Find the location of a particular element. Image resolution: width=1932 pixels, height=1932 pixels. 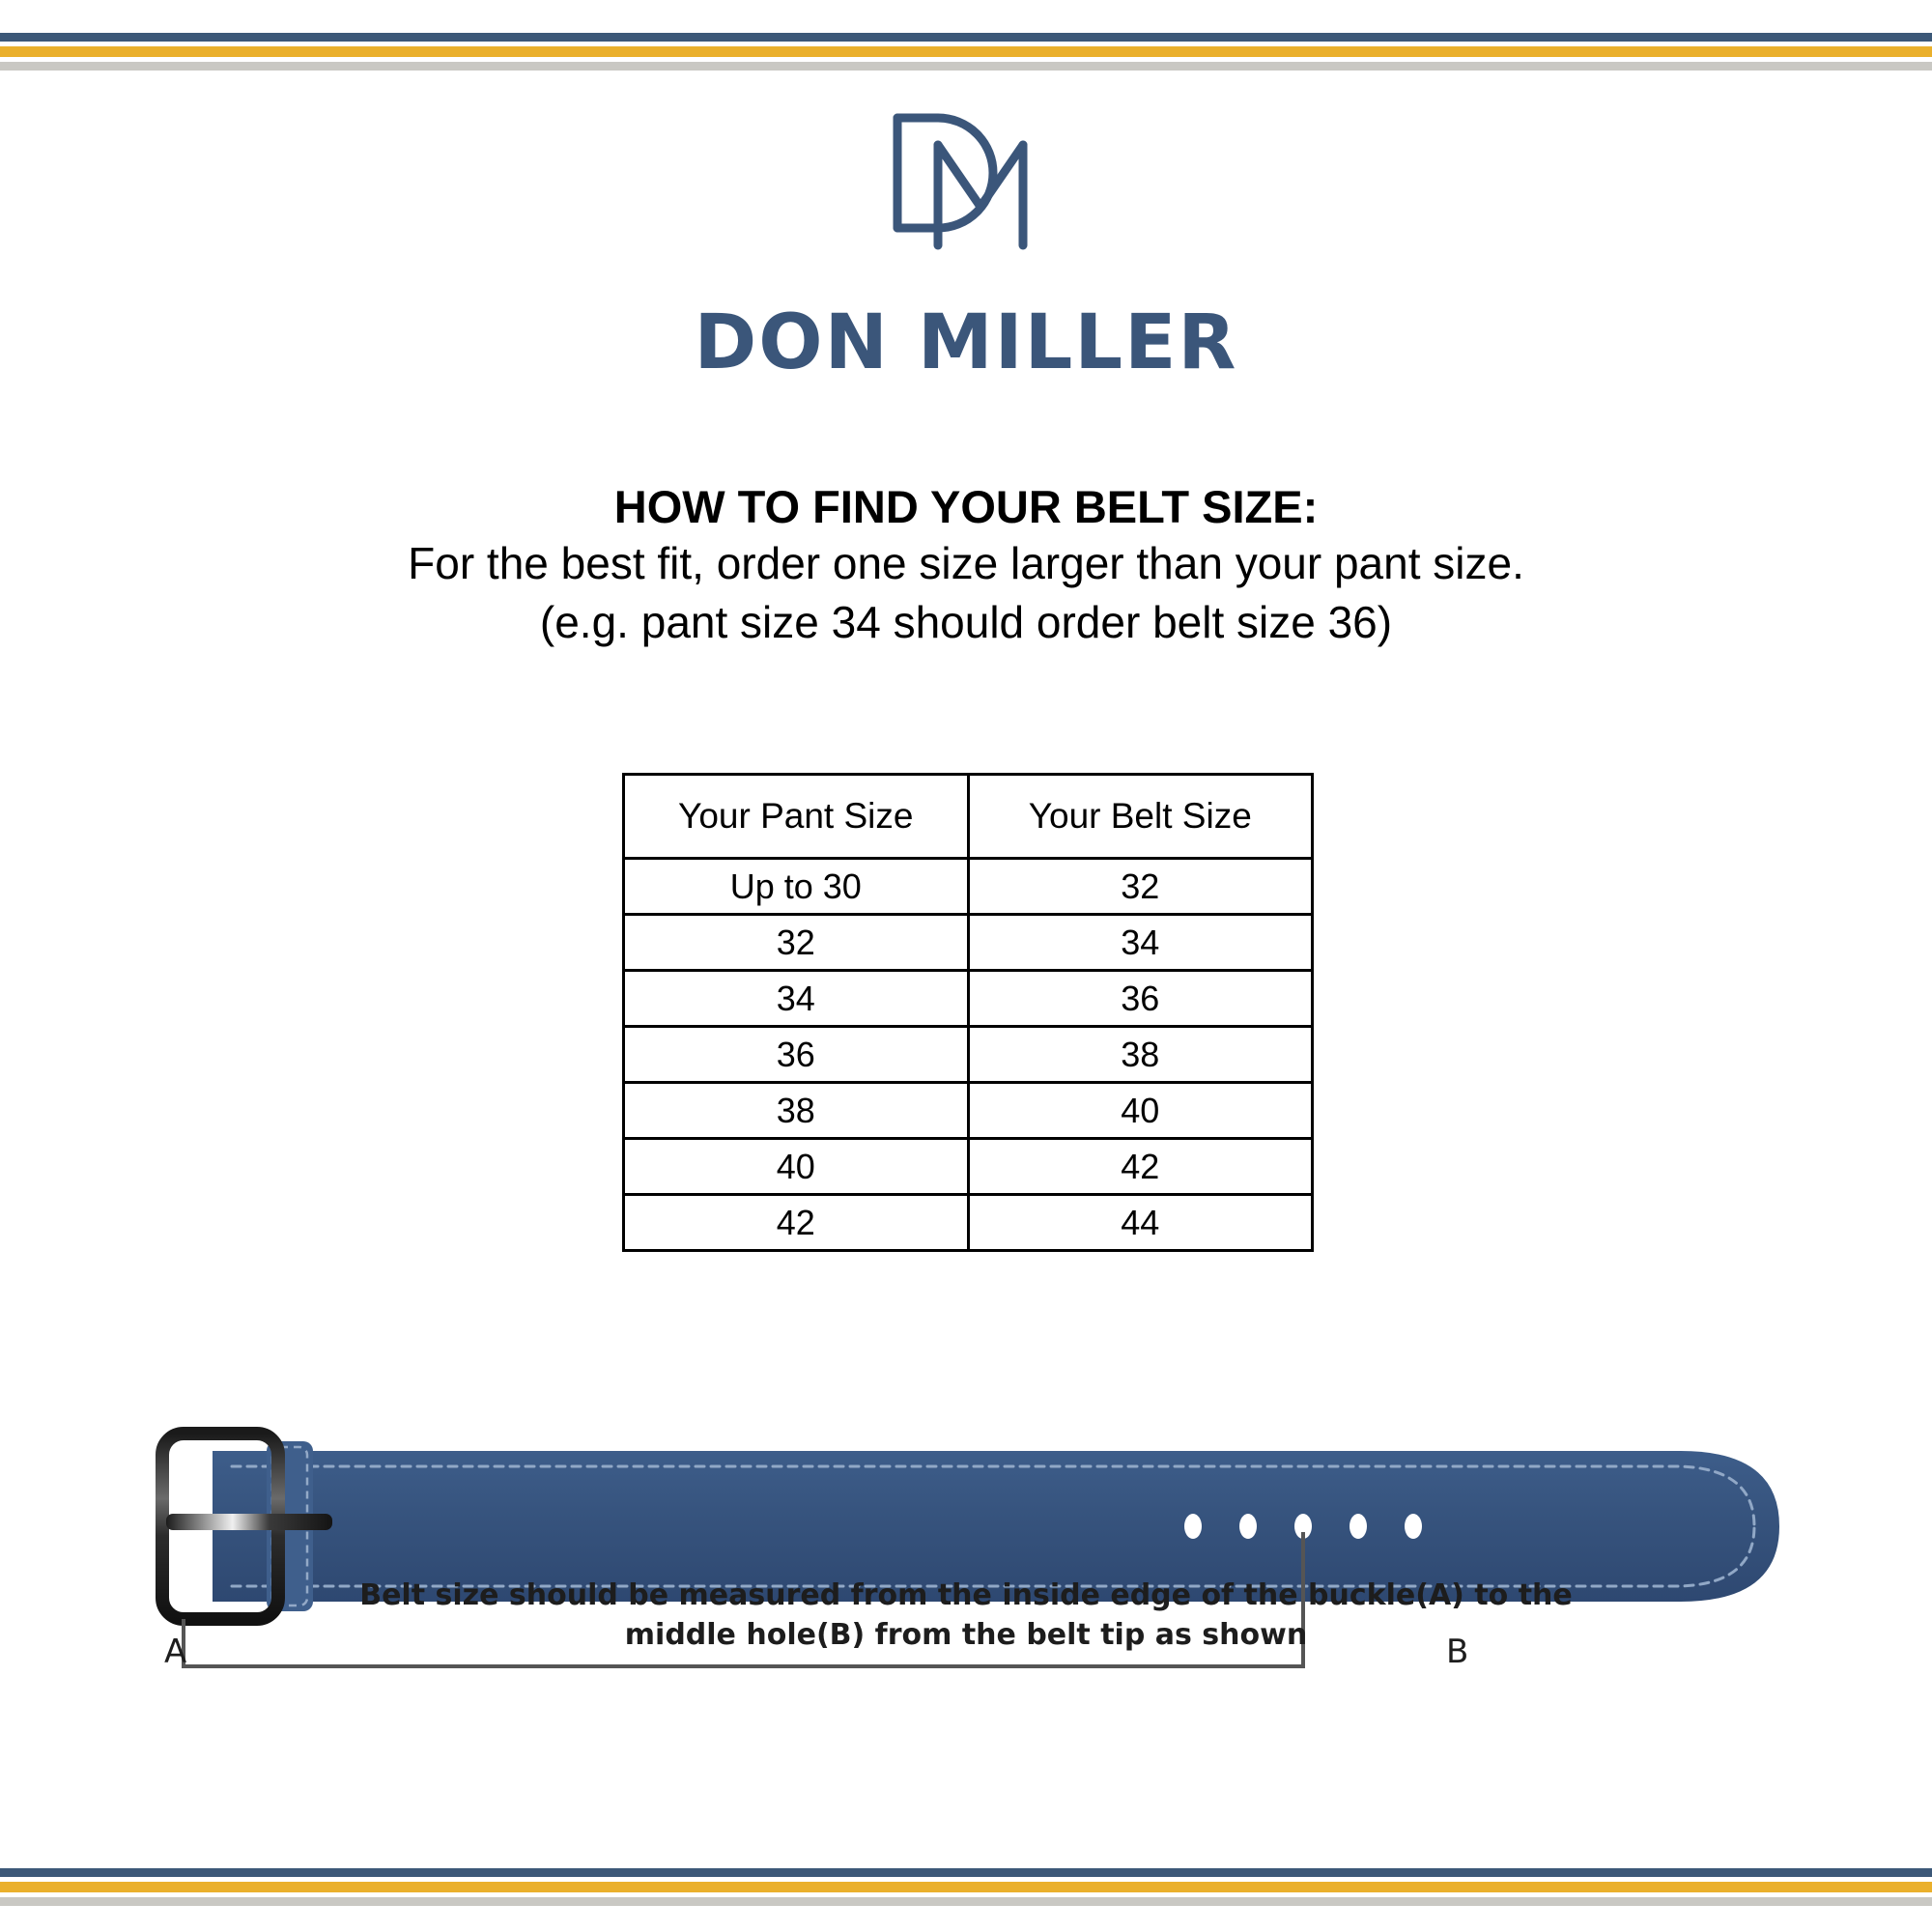

belt-stitch-top is located at coordinates (993, 1496).